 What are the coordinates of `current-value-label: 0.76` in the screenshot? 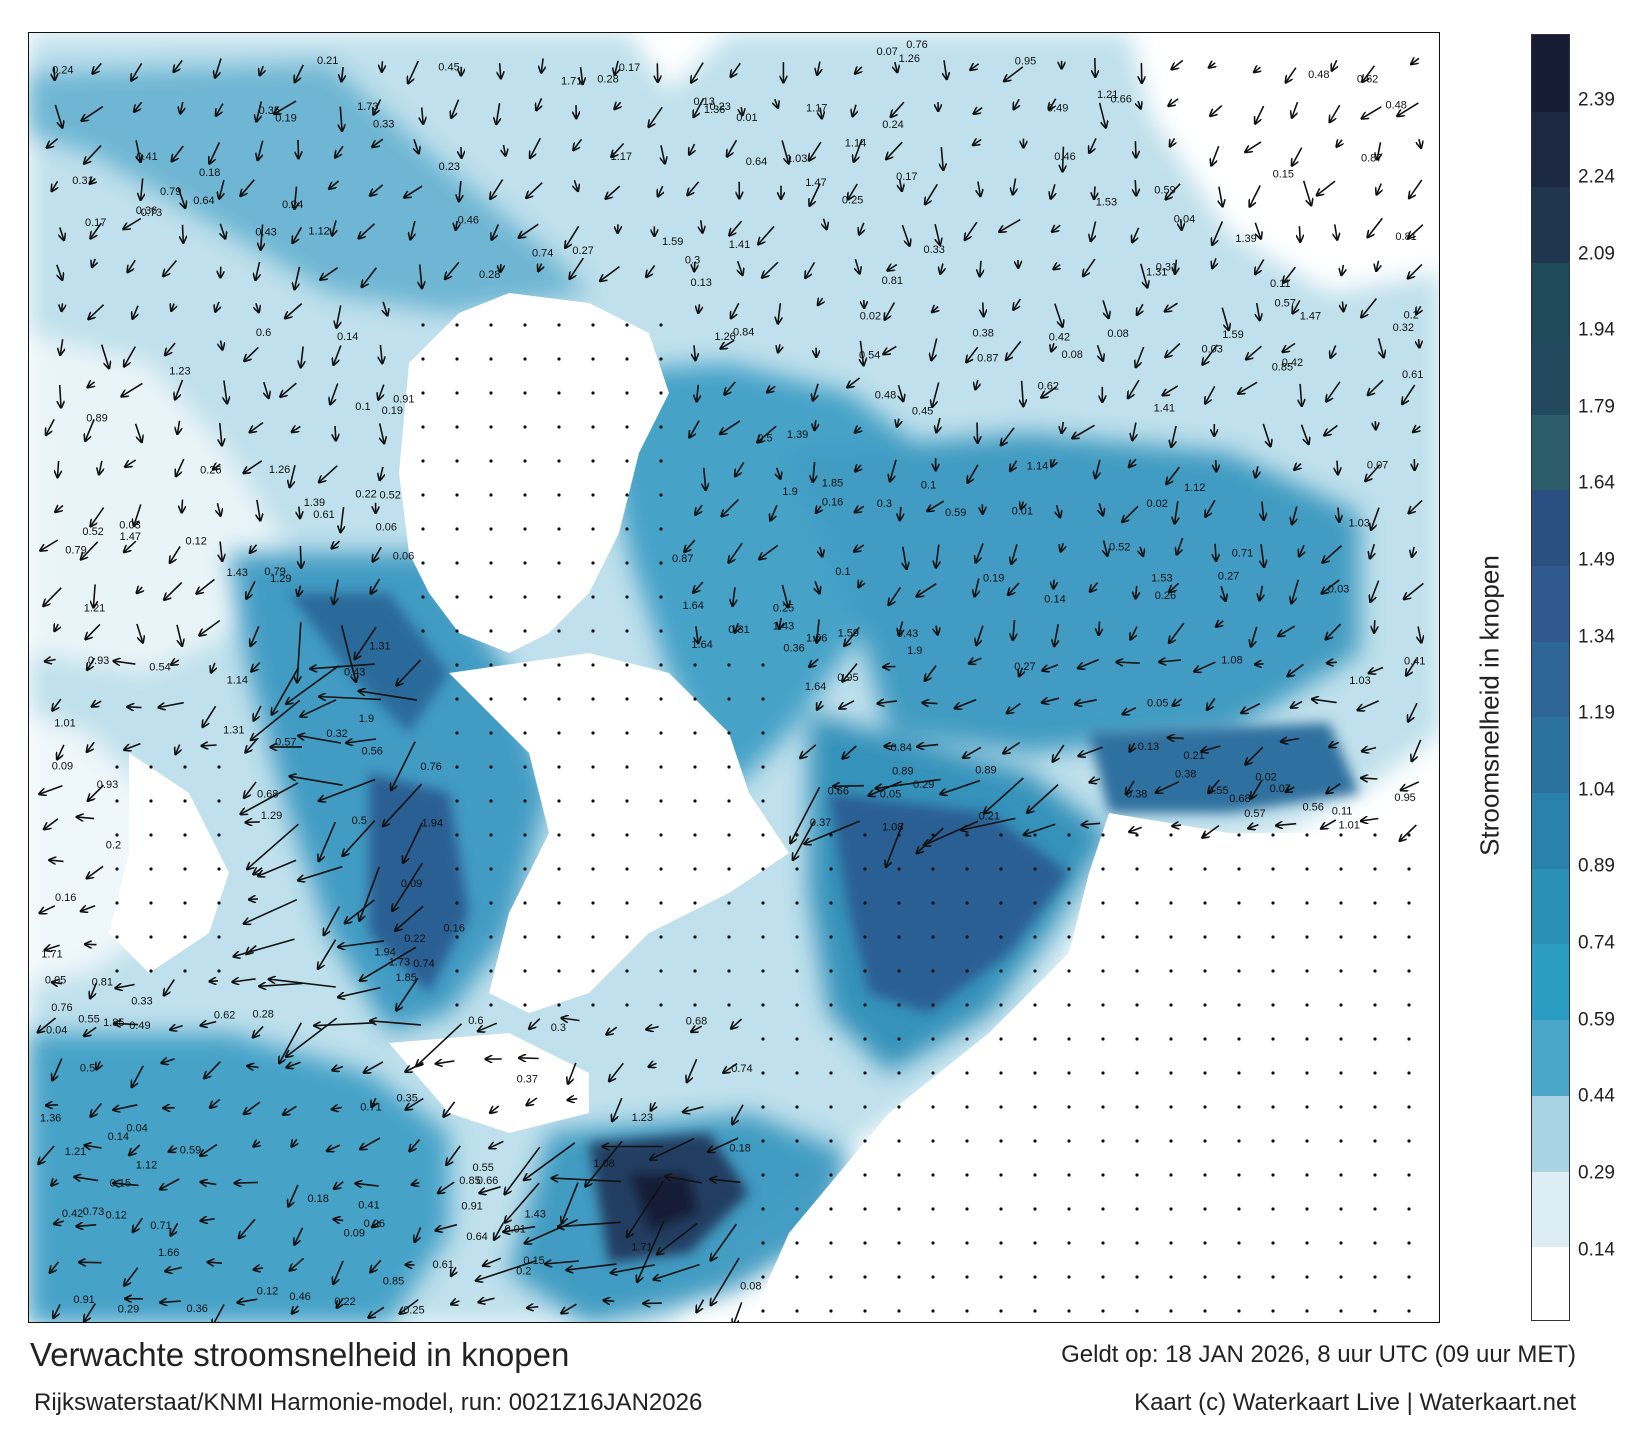 It's located at (61, 1008).